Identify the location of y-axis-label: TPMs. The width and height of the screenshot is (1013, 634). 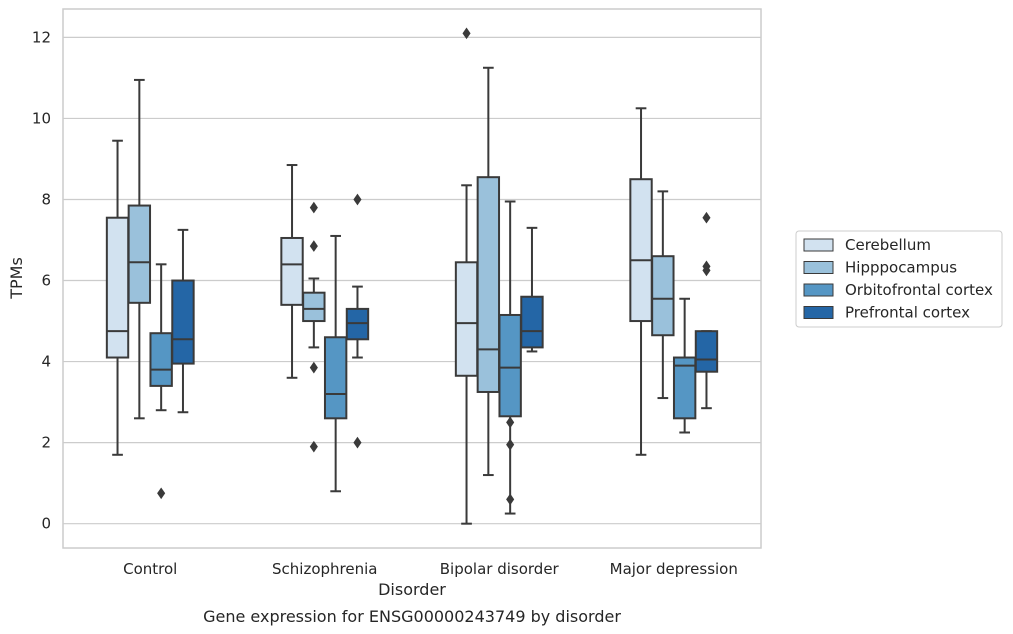
(16, 278).